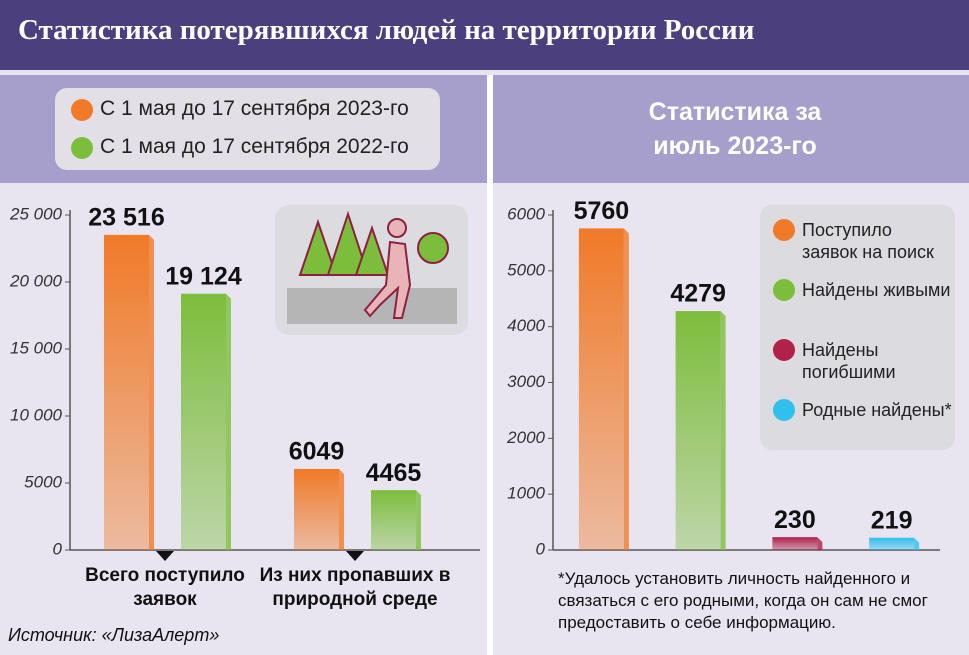 This screenshot has height=655, width=969. Describe the element at coordinates (114, 635) in the screenshot. I see `source: Источник: «ЛизаАлерт»` at that location.